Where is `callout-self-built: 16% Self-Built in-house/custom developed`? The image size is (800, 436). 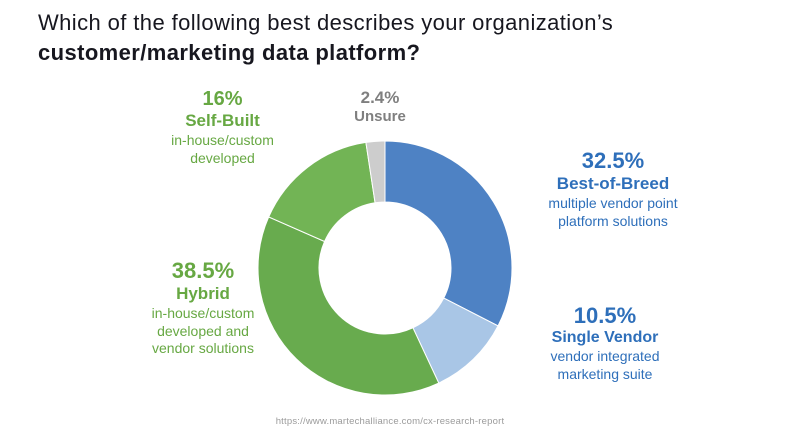 callout-self-built: 16% Self-Built in-house/custom developed is located at coordinates (222, 127).